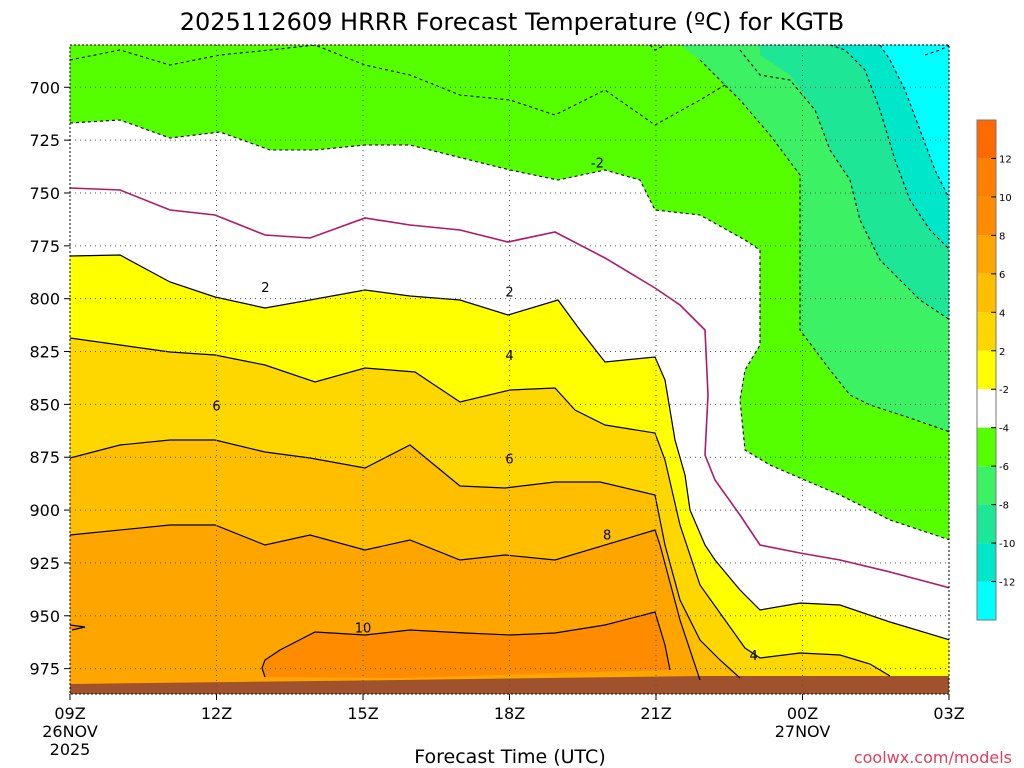 Image resolution: width=1024 pixels, height=768 pixels. I want to click on contour-neg4, so click(799, 239).